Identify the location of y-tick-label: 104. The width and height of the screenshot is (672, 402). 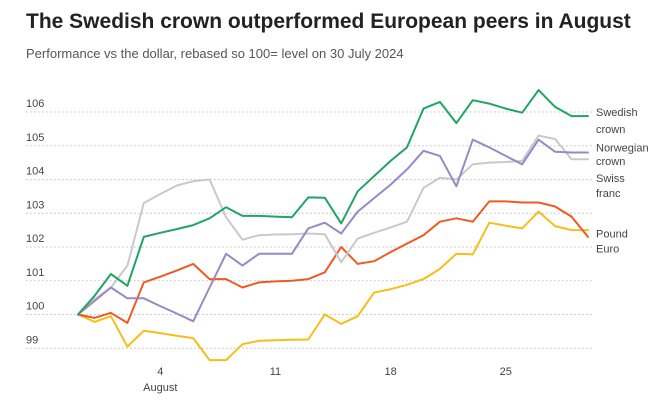
(35, 172).